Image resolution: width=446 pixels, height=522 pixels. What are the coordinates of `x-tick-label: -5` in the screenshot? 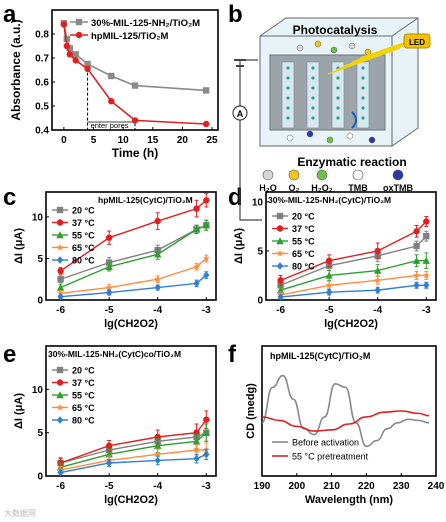 It's located at (109, 486).